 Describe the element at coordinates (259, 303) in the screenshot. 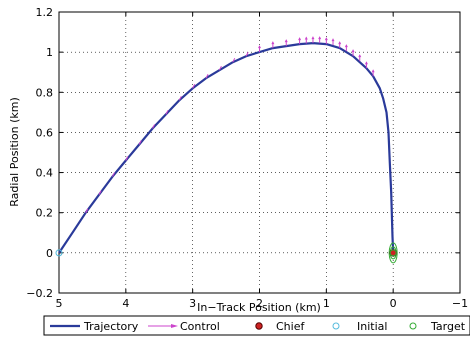

I see `x-tick-label: 2` at that location.